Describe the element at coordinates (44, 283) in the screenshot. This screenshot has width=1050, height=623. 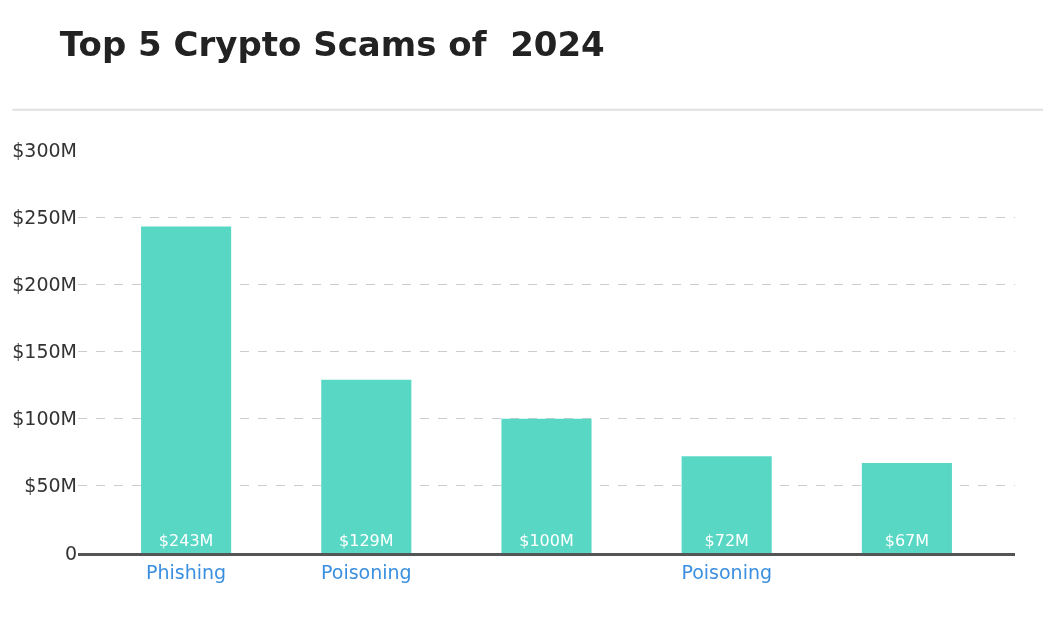
I see `y-tick-label: $200M` at that location.